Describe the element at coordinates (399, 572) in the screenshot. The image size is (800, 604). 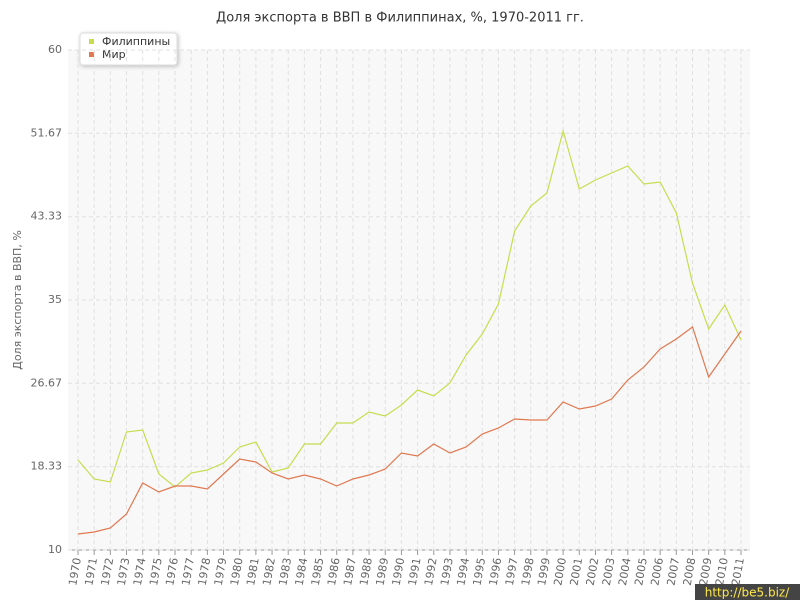
I see `x-tick-label: 1990` at that location.